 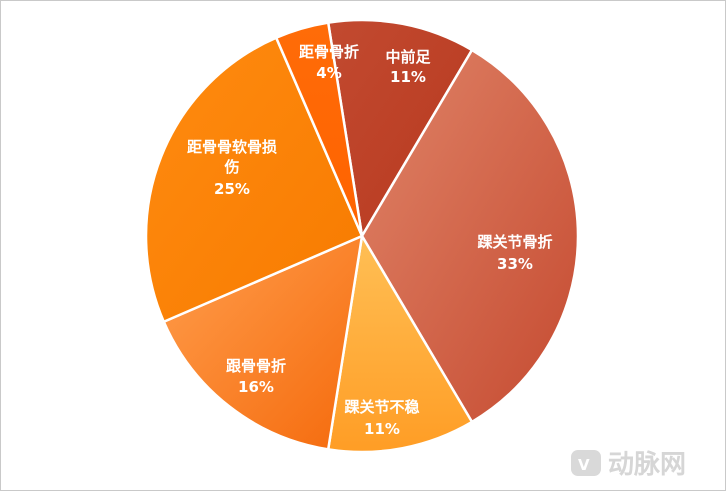 I want to click on label-calcaneus-fracture-pct: 16%, so click(x=256, y=387).